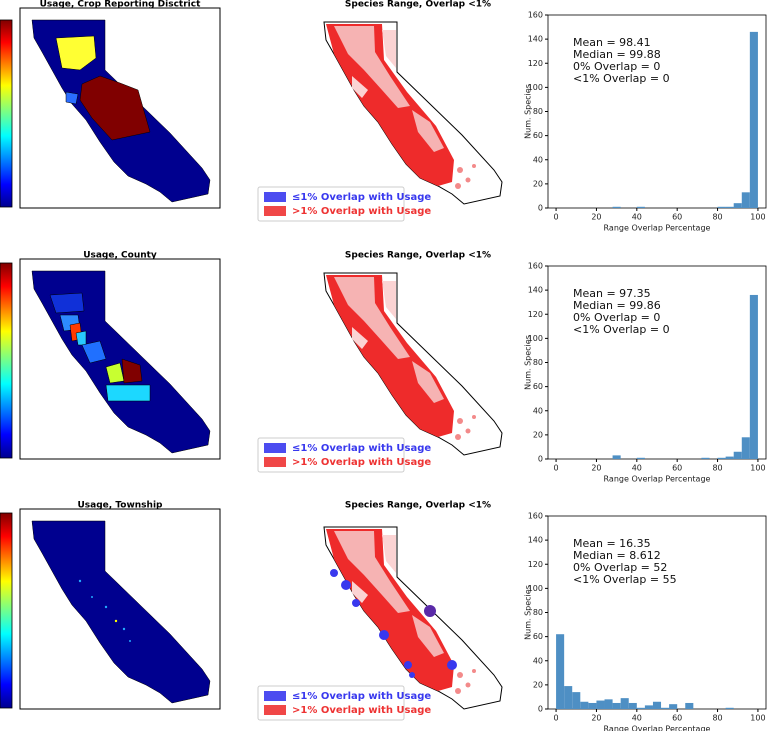 The image size is (768, 731). What do you see at coordinates (612, 42) in the screenshot?
I see `annotation: Mean = 98.41` at bounding box center [612, 42].